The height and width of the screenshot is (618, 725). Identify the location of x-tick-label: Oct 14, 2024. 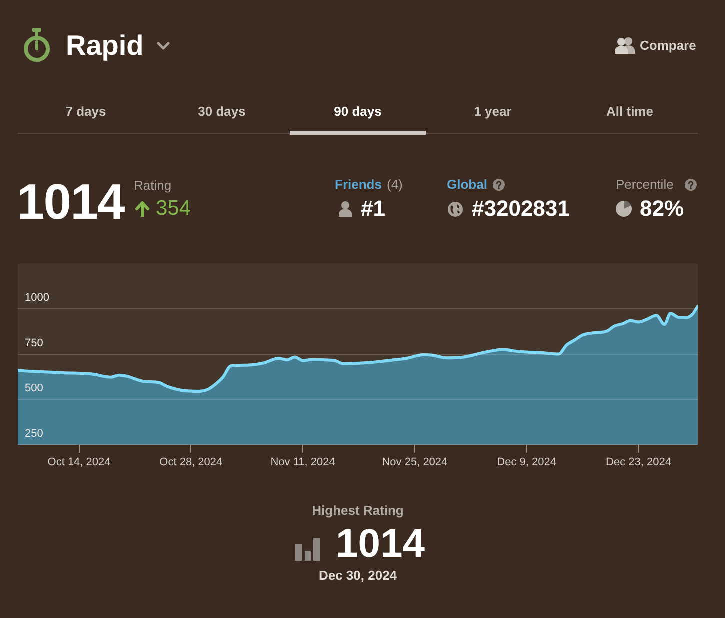
(79, 462).